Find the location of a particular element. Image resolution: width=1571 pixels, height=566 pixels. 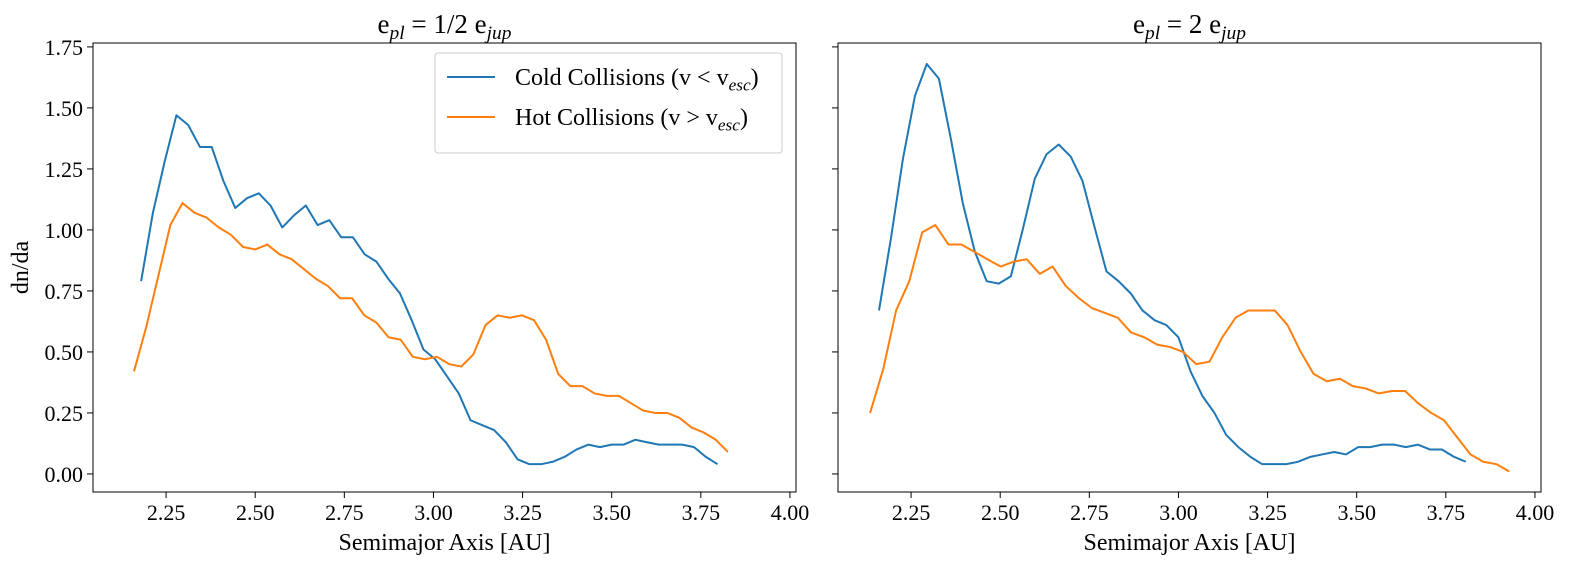

text-part: = 2 e is located at coordinates (1190, 24).